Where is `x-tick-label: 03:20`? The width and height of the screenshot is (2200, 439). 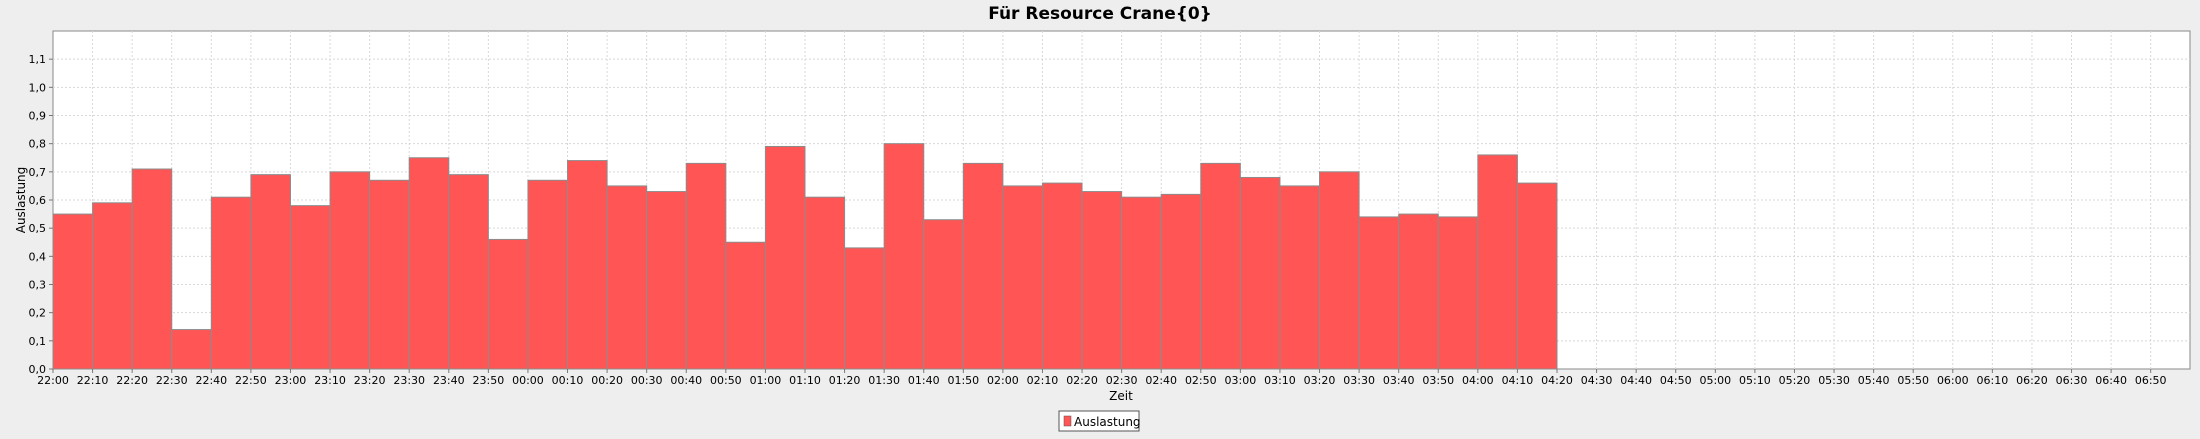 x-tick-label: 03:20 is located at coordinates (1320, 380).